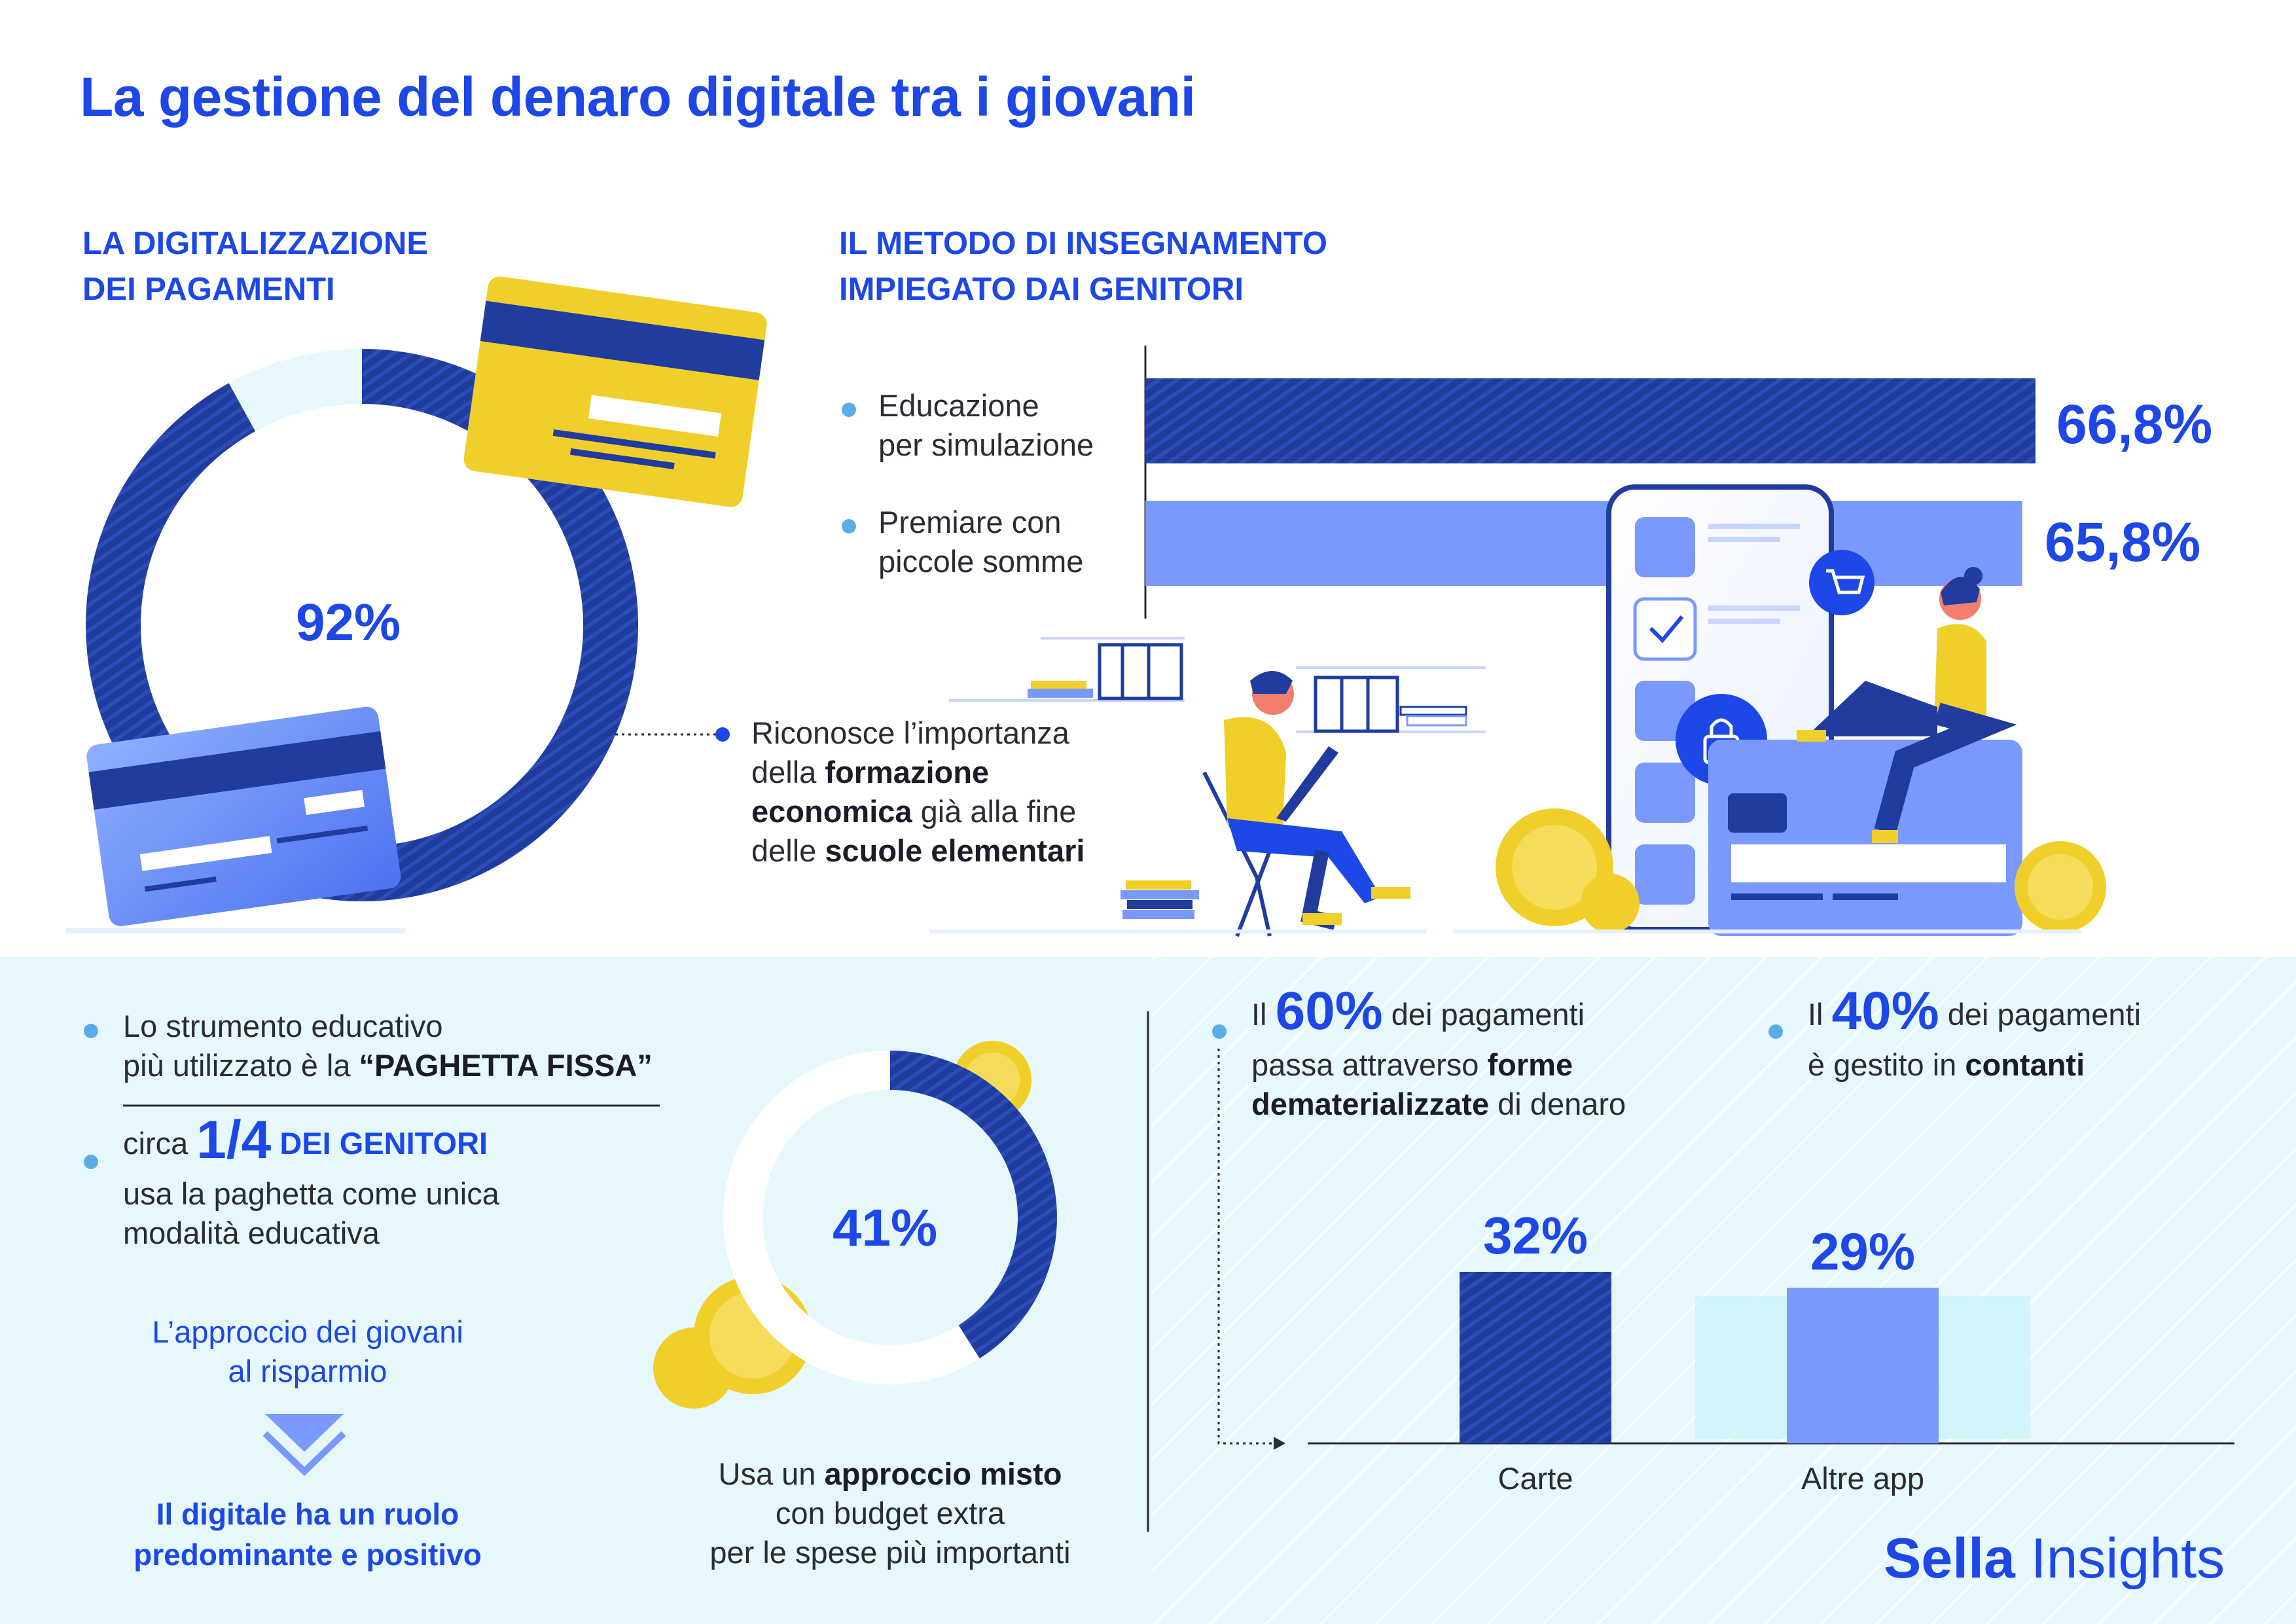 This screenshot has width=2296, height=1624. Describe the element at coordinates (308, 1555) in the screenshot. I see `conclusion-line2: predominante e positivo` at that location.